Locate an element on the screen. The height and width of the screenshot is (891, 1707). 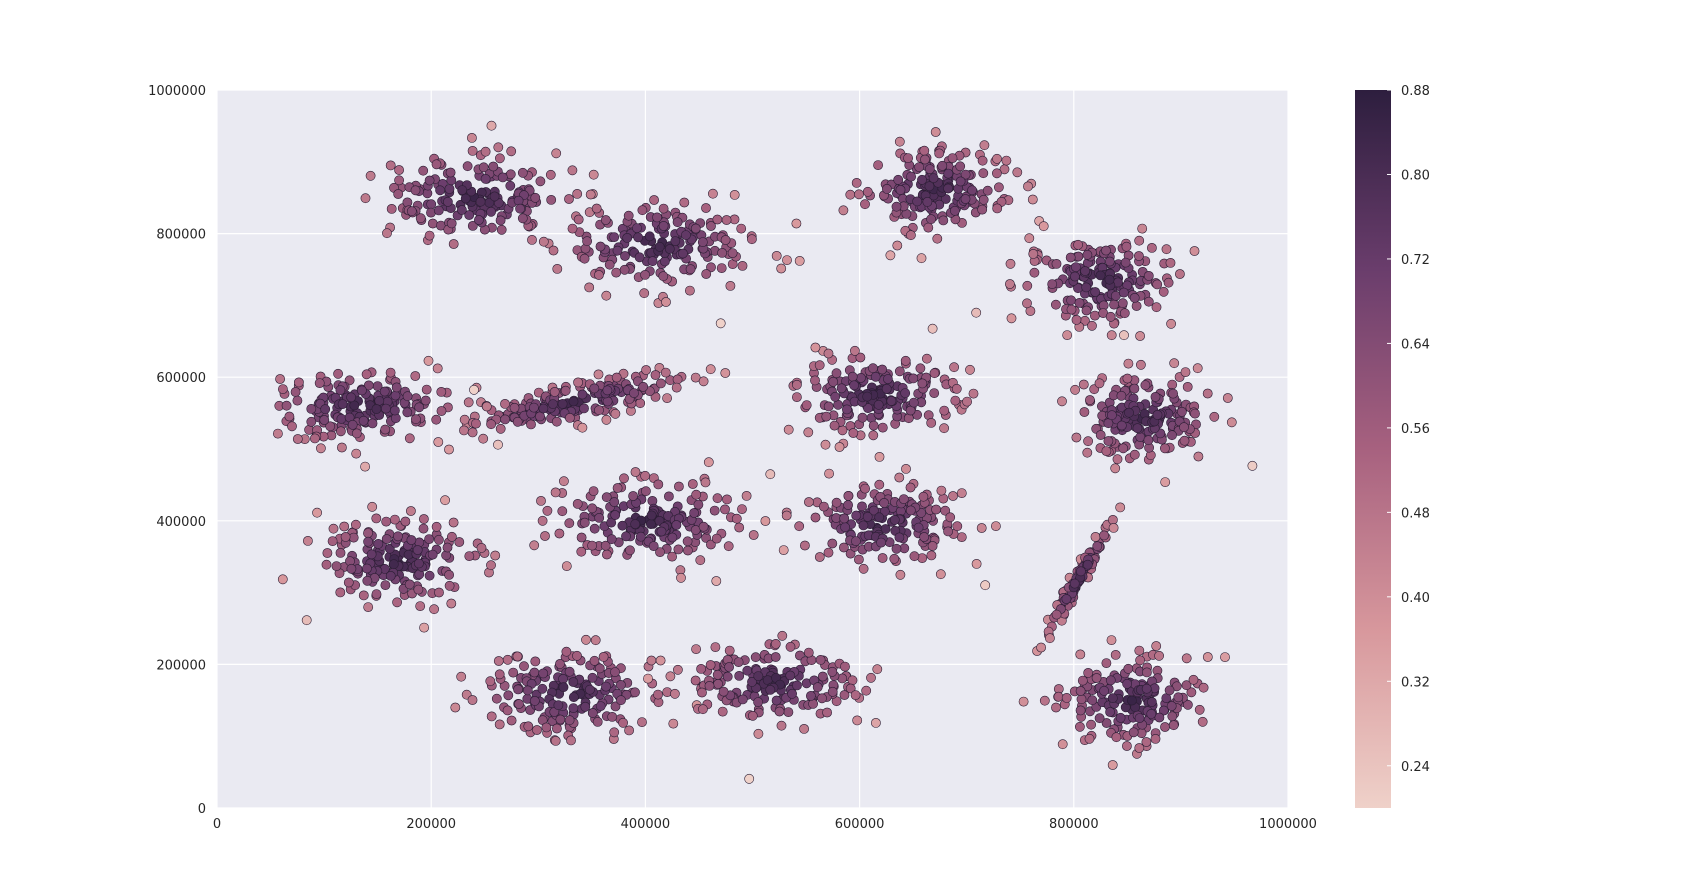
colorbar-tick-label: 0.88 is located at coordinates (1415, 91).